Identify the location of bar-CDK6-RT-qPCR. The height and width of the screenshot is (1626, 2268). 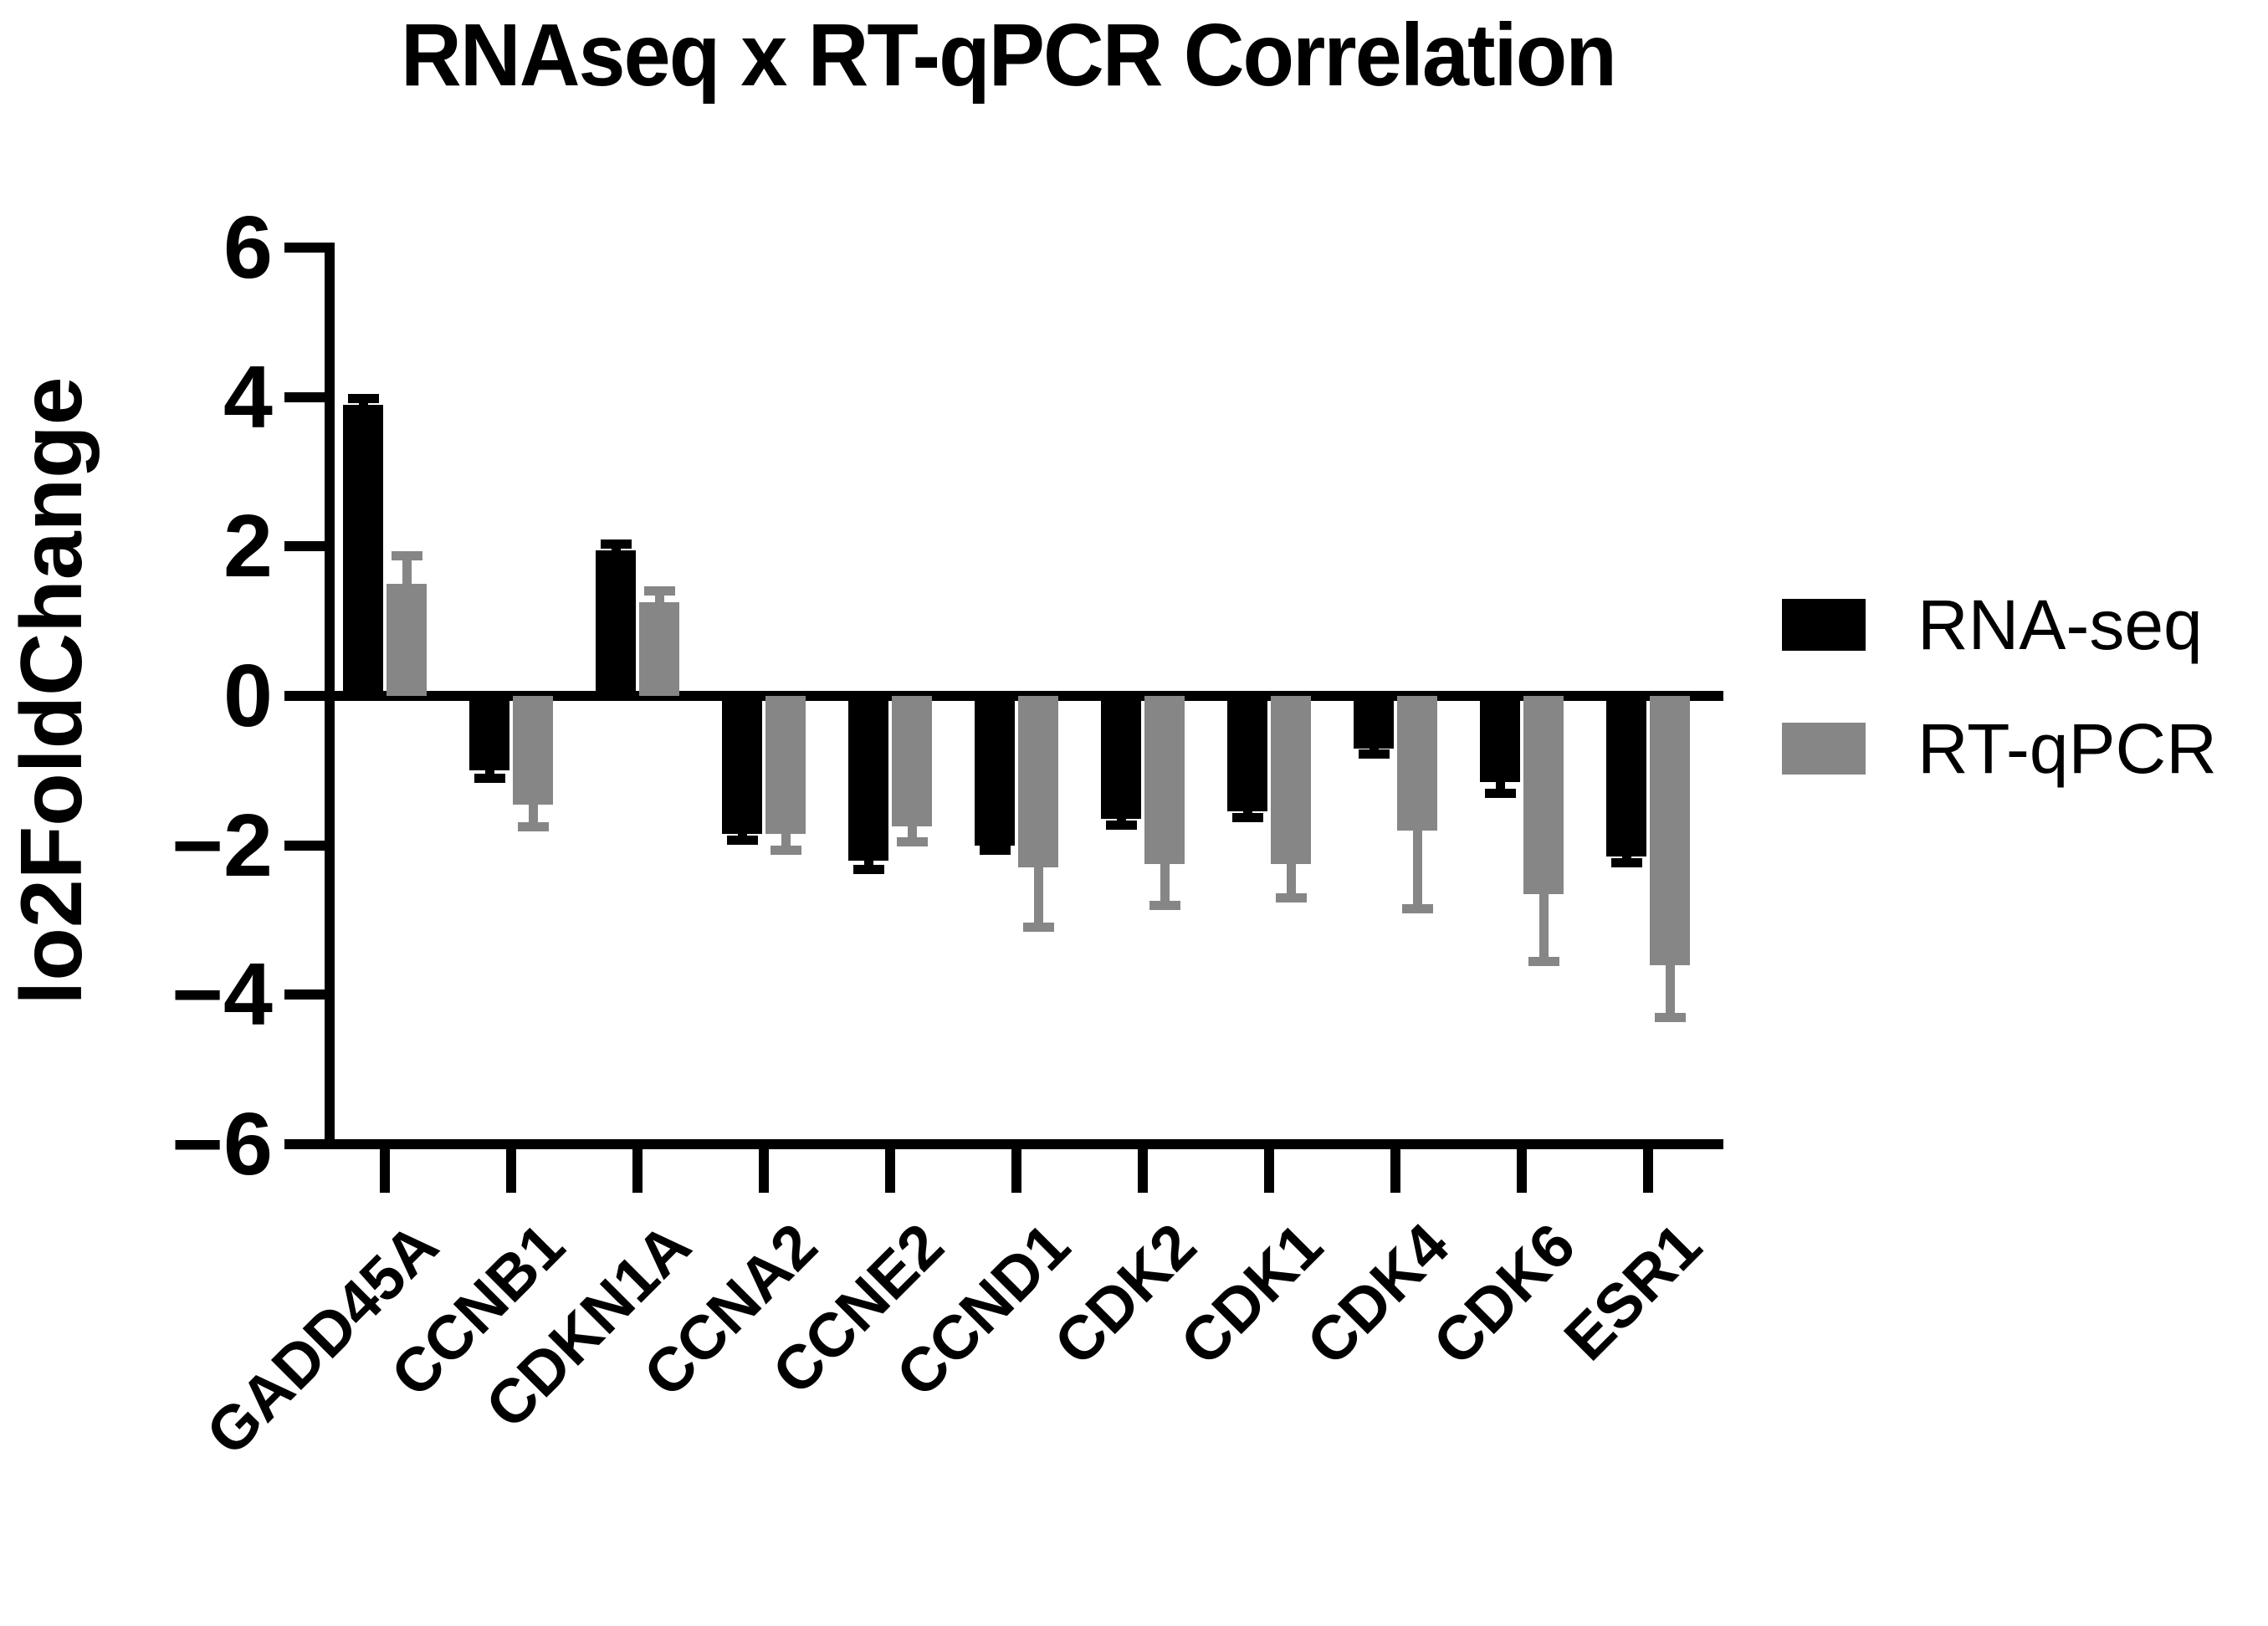
(1543, 795).